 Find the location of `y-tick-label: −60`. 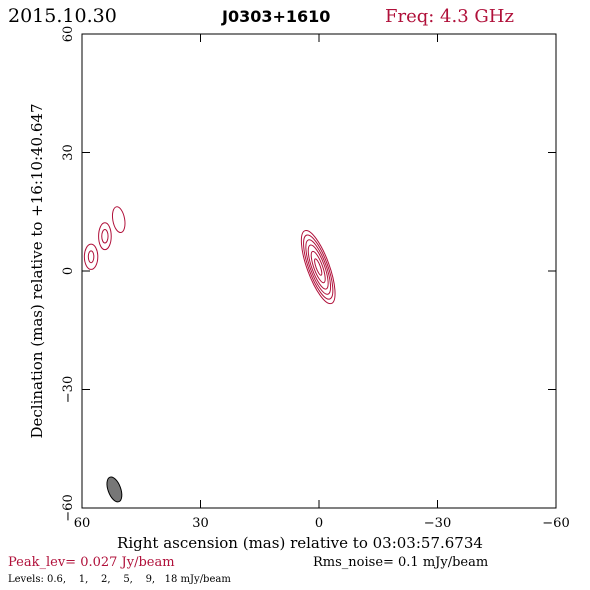

y-tick-label: −60 is located at coordinates (68, 507).